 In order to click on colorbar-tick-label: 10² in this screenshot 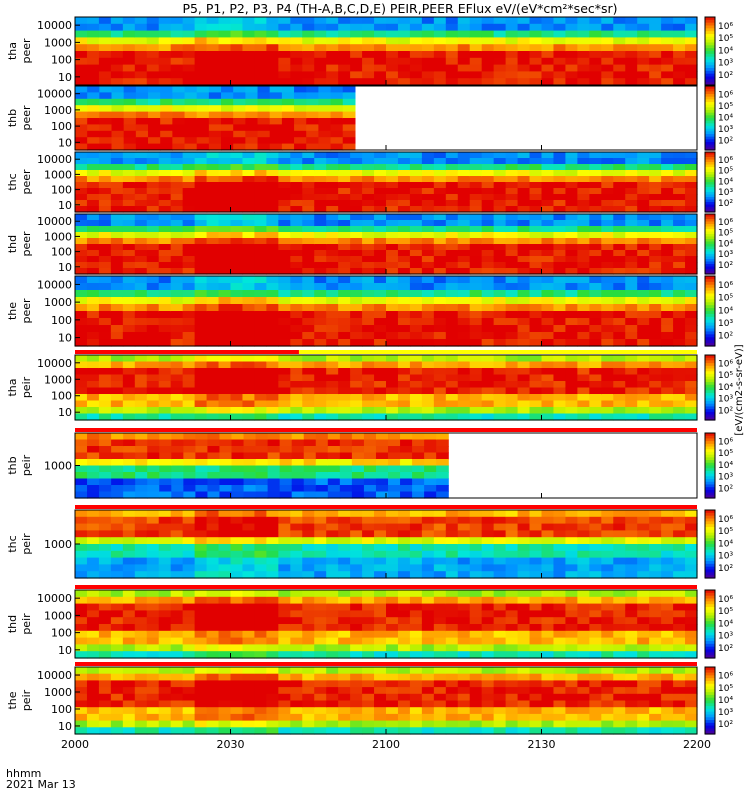, I will do `click(725, 204)`.